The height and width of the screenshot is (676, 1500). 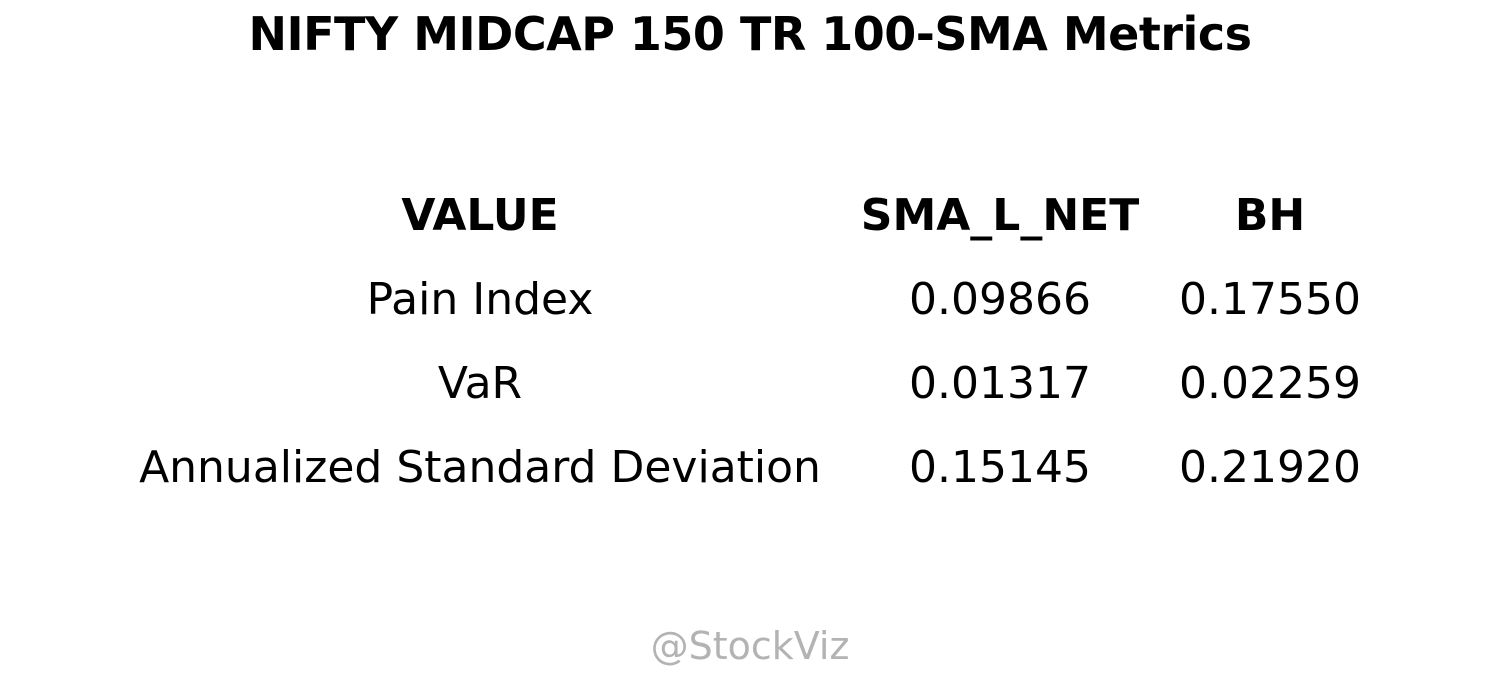 What do you see at coordinates (1270, 383) in the screenshot?
I see `cell-var-bh: 0.02259` at bounding box center [1270, 383].